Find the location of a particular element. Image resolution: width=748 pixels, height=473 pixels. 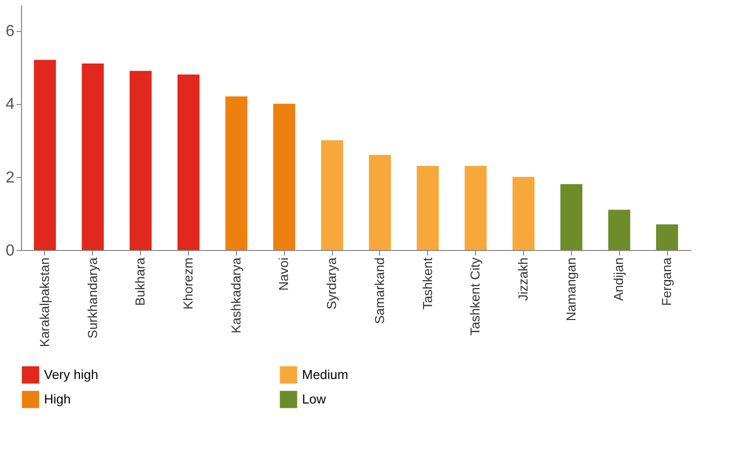

y-tick-label: 6 is located at coordinates (10, 31).